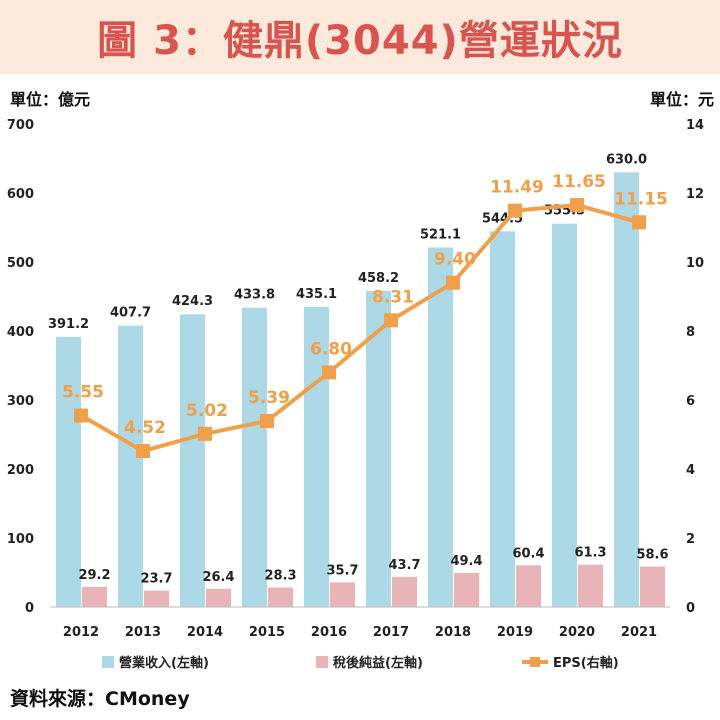 The height and width of the screenshot is (720, 720). I want to click on eps-value-label: 11.65, so click(579, 182).